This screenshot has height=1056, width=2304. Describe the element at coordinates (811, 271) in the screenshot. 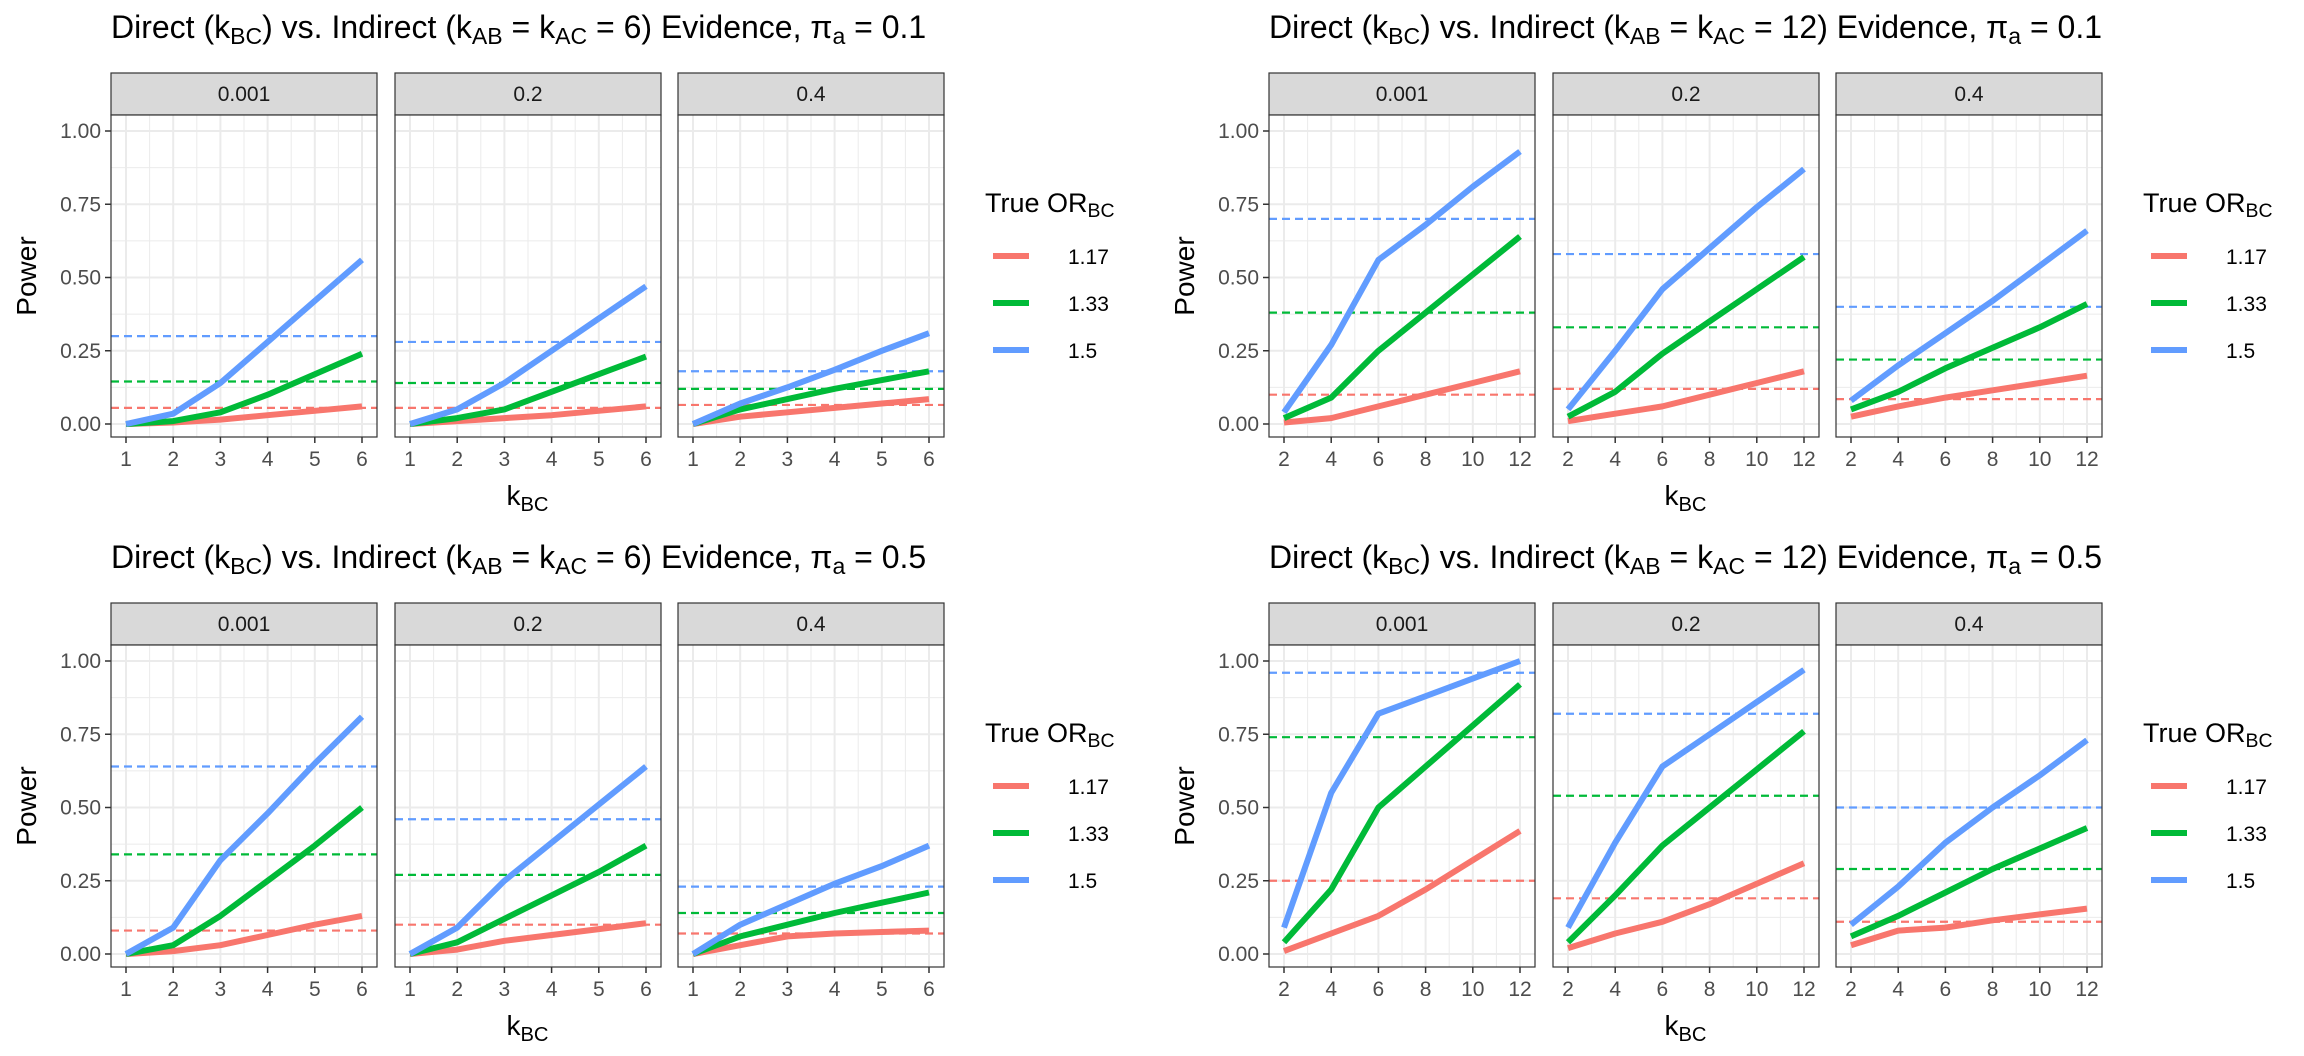

I see `facet-panel-0.4: 0.4 1 2 3 4 5 6` at that location.